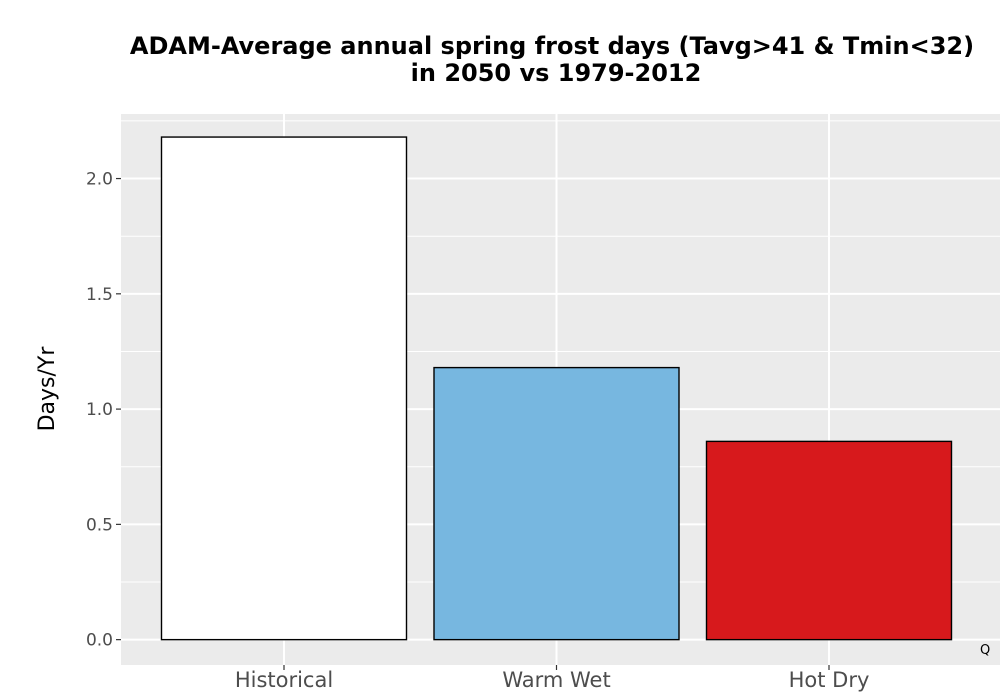  I want to click on y-axis-tick-labels: 0.0 0.5 1.0 1.5 2.0, so click(99, 410).